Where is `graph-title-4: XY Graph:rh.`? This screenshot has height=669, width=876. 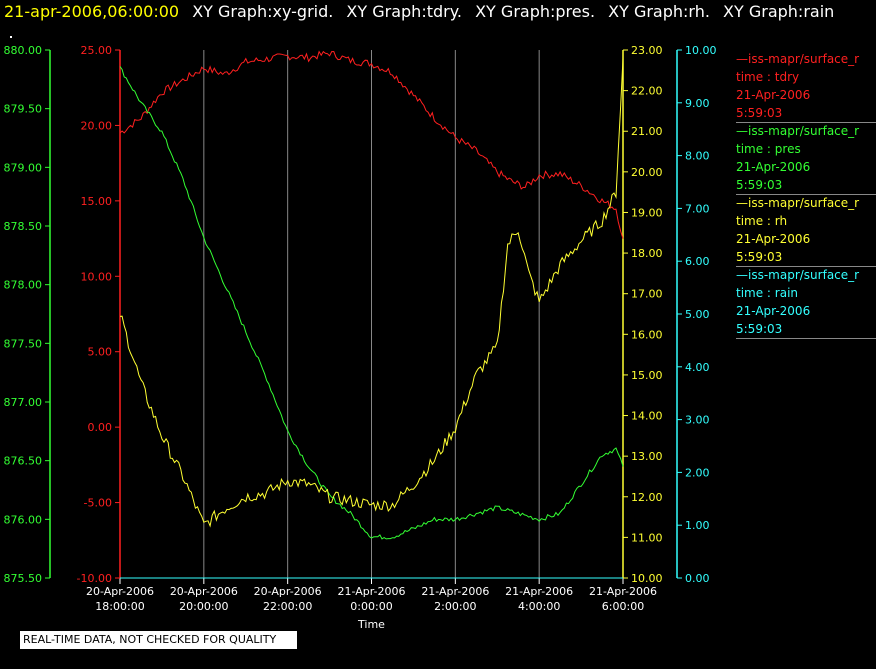
graph-title-4: XY Graph:rh. is located at coordinates (659, 11).